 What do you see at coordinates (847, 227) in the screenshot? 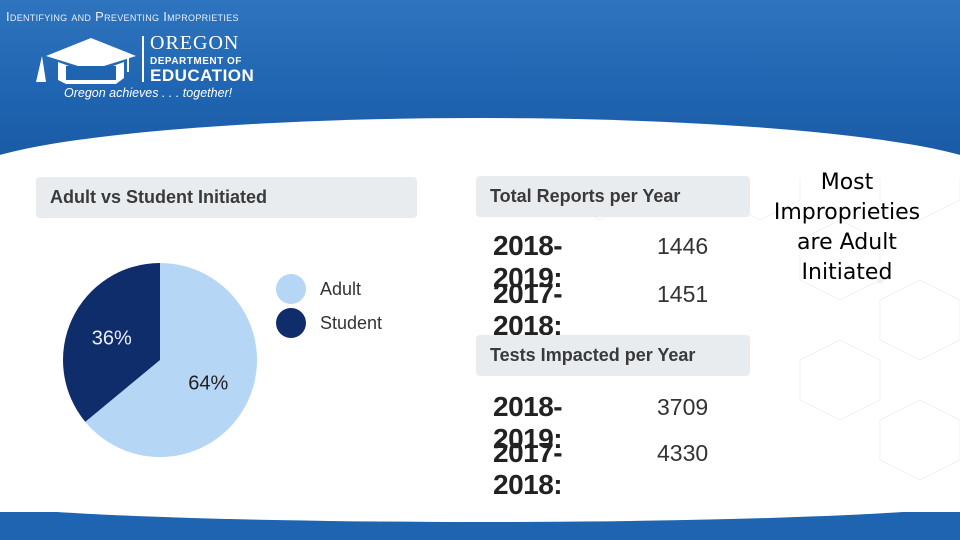
I see `side-note-text: Most Improprieties are Adult Initiated` at bounding box center [847, 227].